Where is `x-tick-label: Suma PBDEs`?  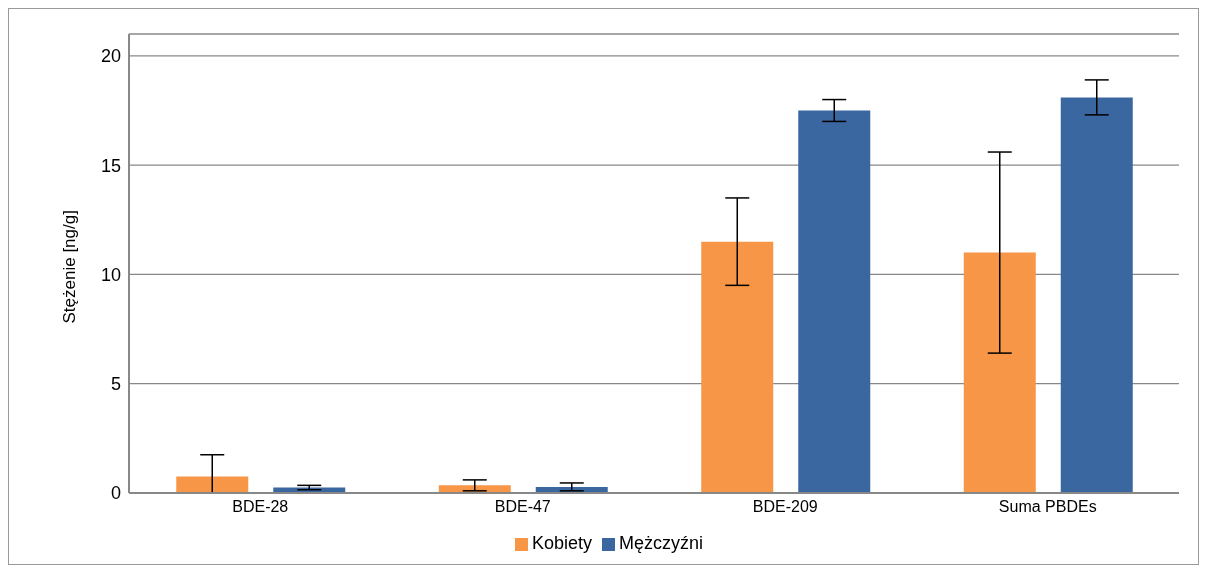
x-tick-label: Suma PBDEs is located at coordinates (1047, 507).